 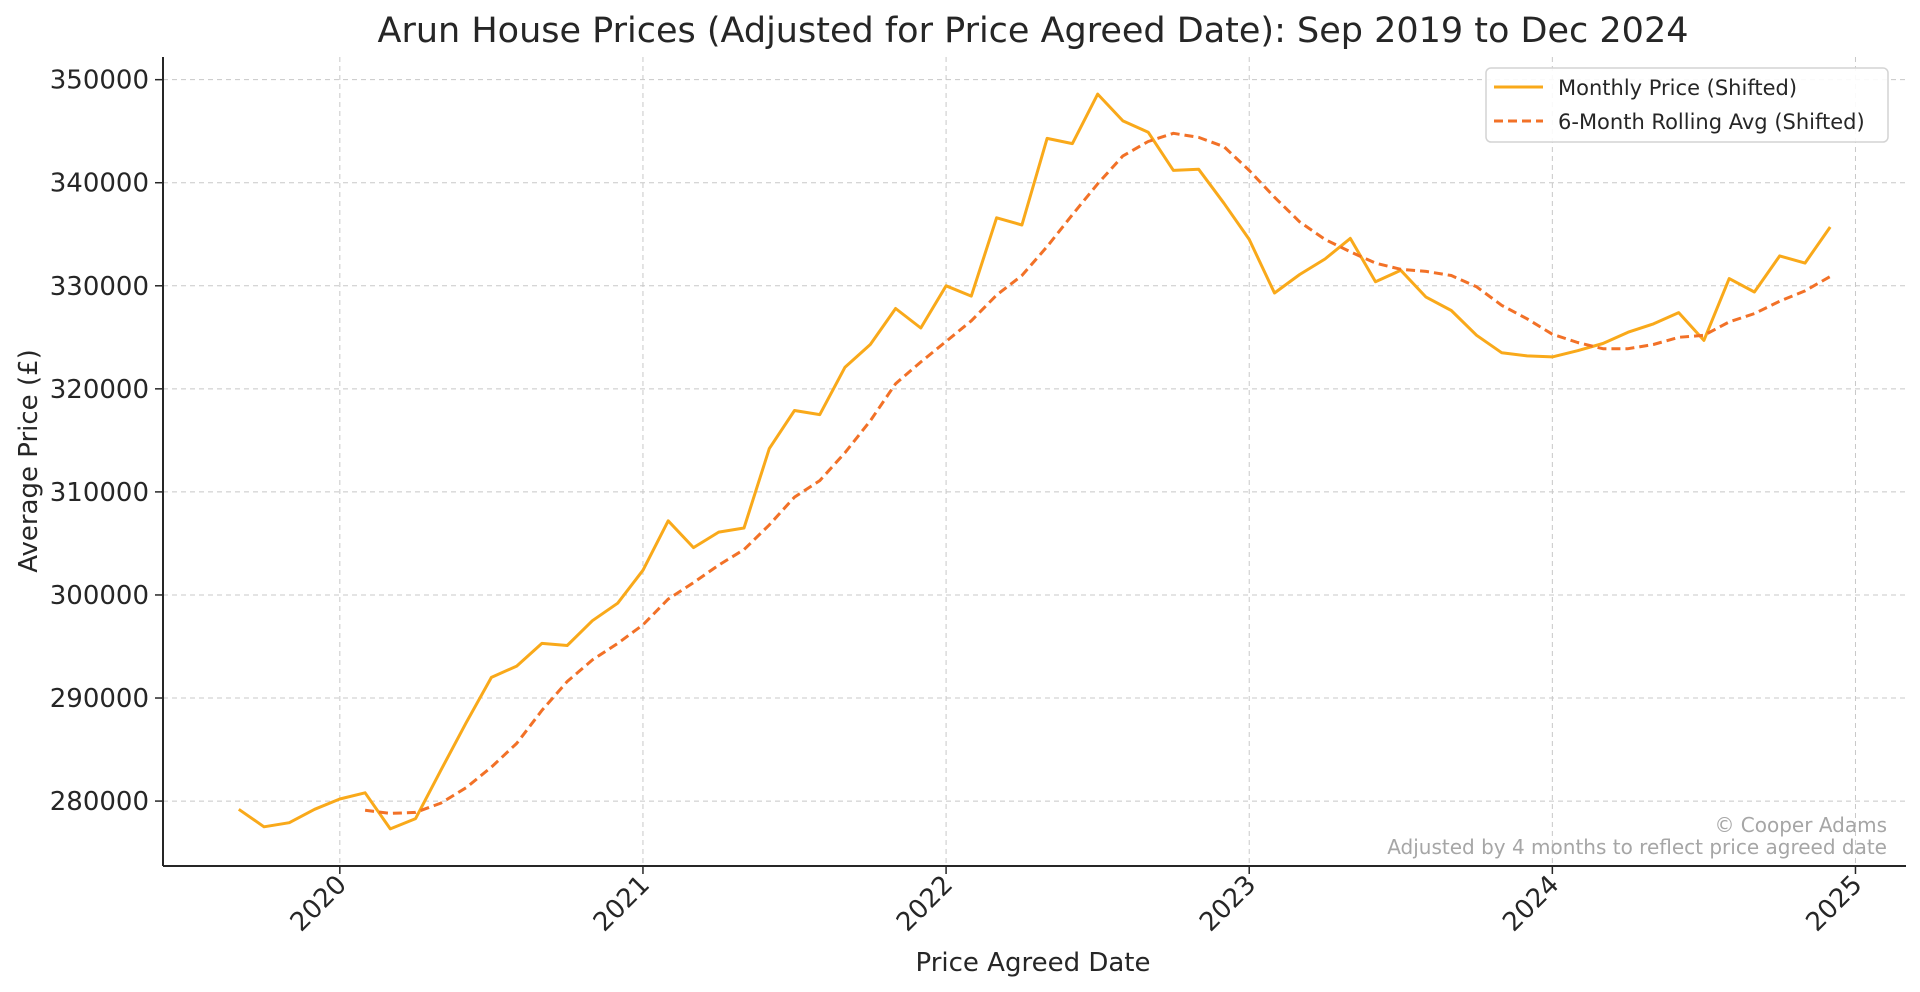 What do you see at coordinates (925, 904) in the screenshot?
I see `x-tick-label: 2022` at bounding box center [925, 904].